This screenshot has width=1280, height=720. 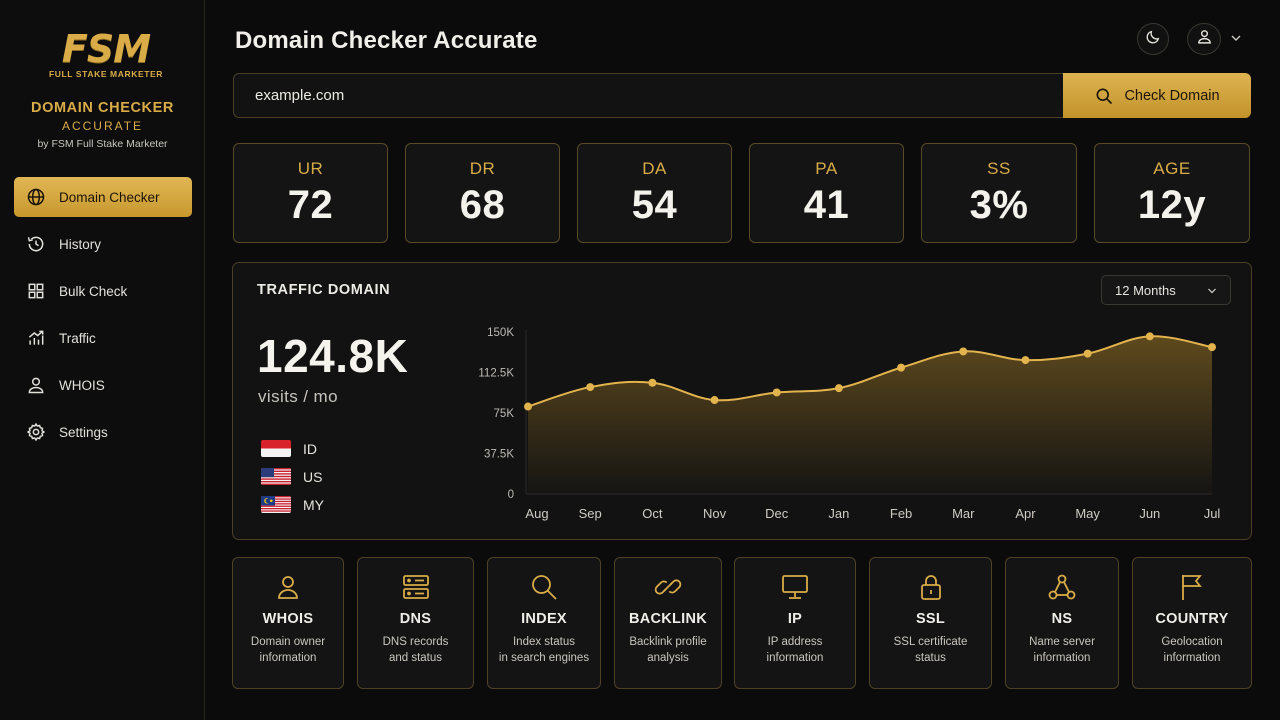 I want to click on user-menu-chevron-down-icon, so click(x=1236, y=38).